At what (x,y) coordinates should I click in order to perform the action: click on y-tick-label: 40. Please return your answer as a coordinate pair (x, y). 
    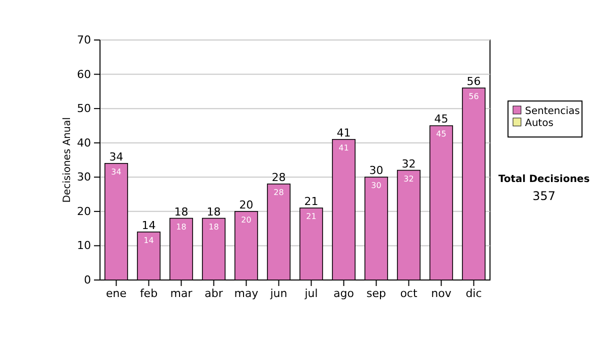
    Looking at the image, I should click on (84, 143).